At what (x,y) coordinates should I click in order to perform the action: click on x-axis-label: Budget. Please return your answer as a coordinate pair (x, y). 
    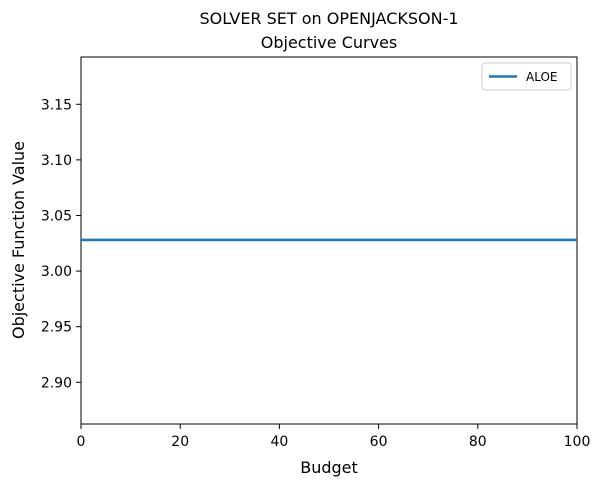
    Looking at the image, I should click on (329, 467).